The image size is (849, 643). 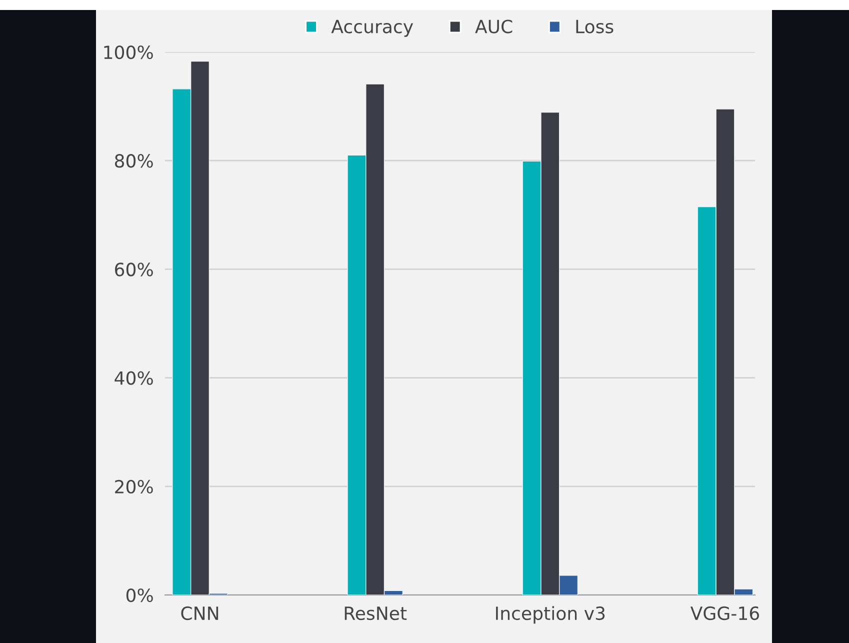 I want to click on legend-label: Accuracy, so click(x=372, y=28).